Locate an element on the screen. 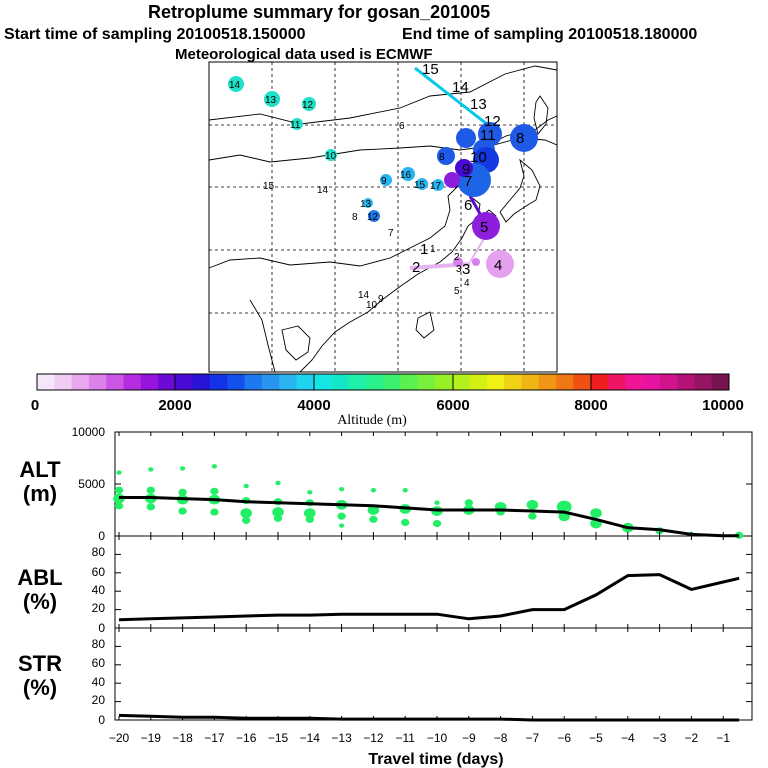 This screenshot has width=768, height=768. dispersed-number: 6 is located at coordinates (402, 126).